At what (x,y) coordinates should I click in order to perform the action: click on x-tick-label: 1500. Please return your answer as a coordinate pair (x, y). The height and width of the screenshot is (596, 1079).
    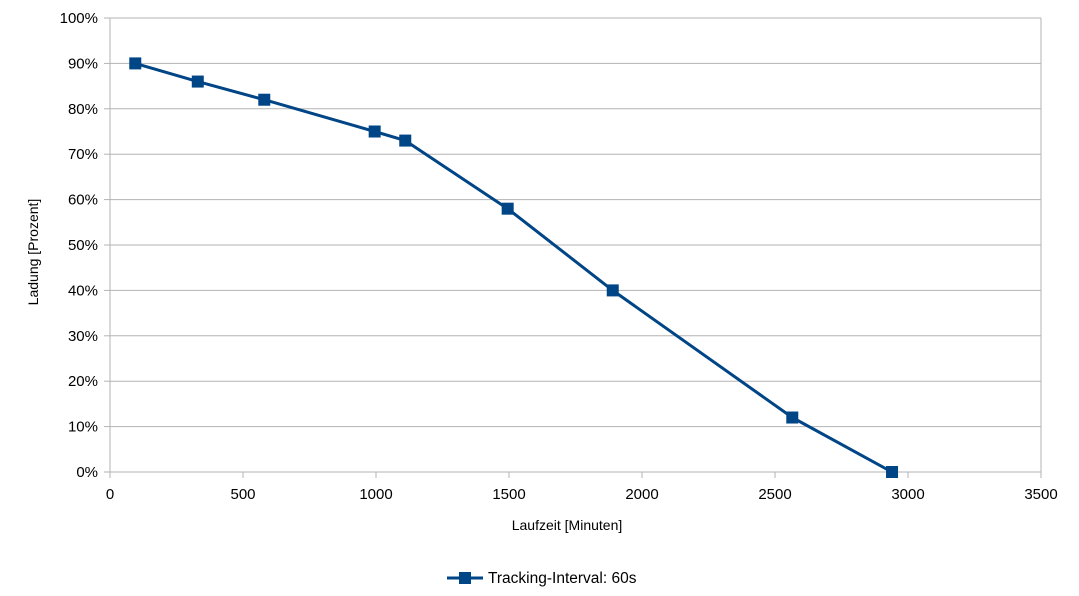
    Looking at the image, I should click on (508, 494).